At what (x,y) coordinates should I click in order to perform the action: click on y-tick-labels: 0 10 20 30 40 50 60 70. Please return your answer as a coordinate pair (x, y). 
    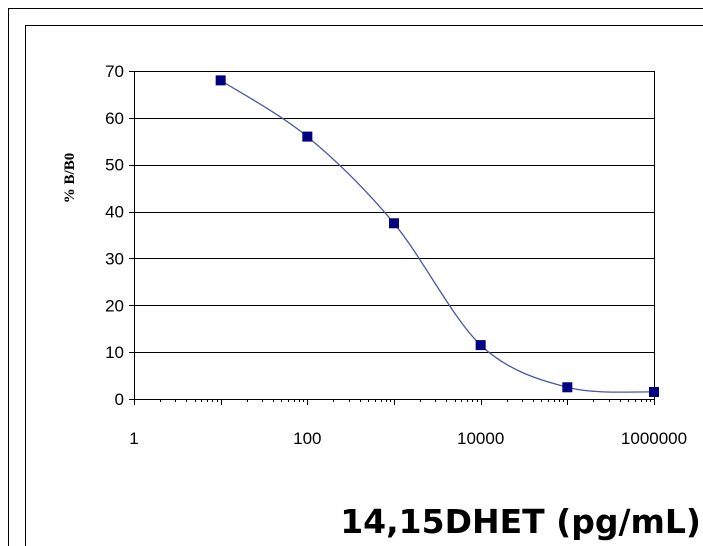
    Looking at the image, I should click on (114, 235).